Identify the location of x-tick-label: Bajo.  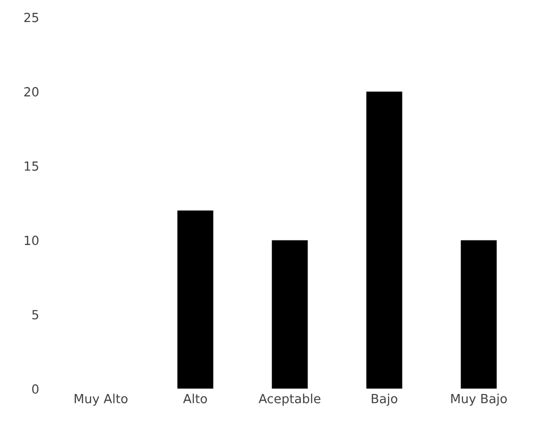
(385, 400).